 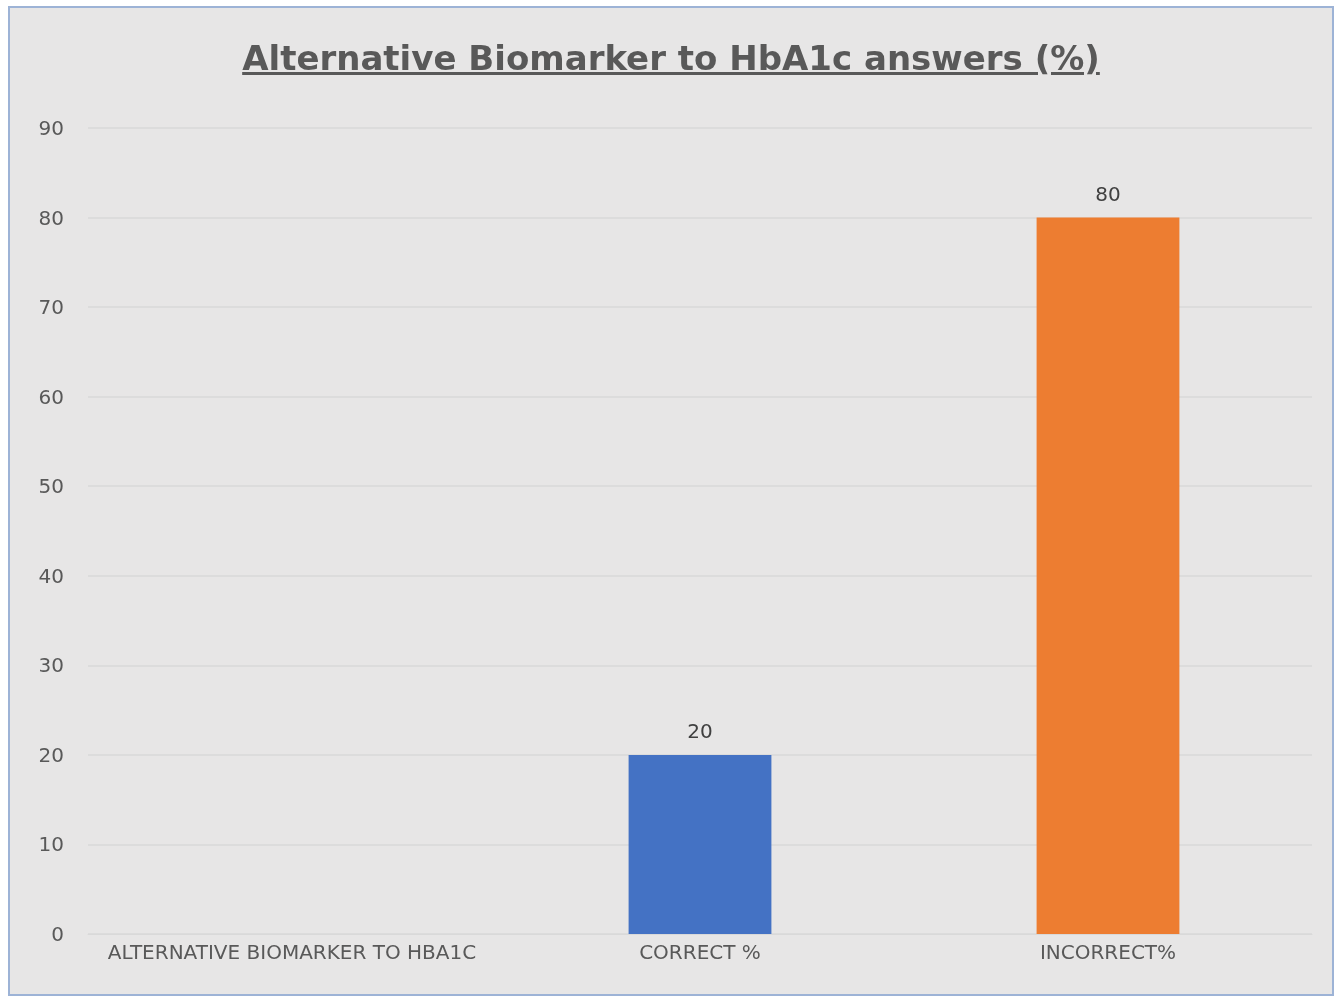 I want to click on y-tick-label: 0, so click(x=57, y=934).